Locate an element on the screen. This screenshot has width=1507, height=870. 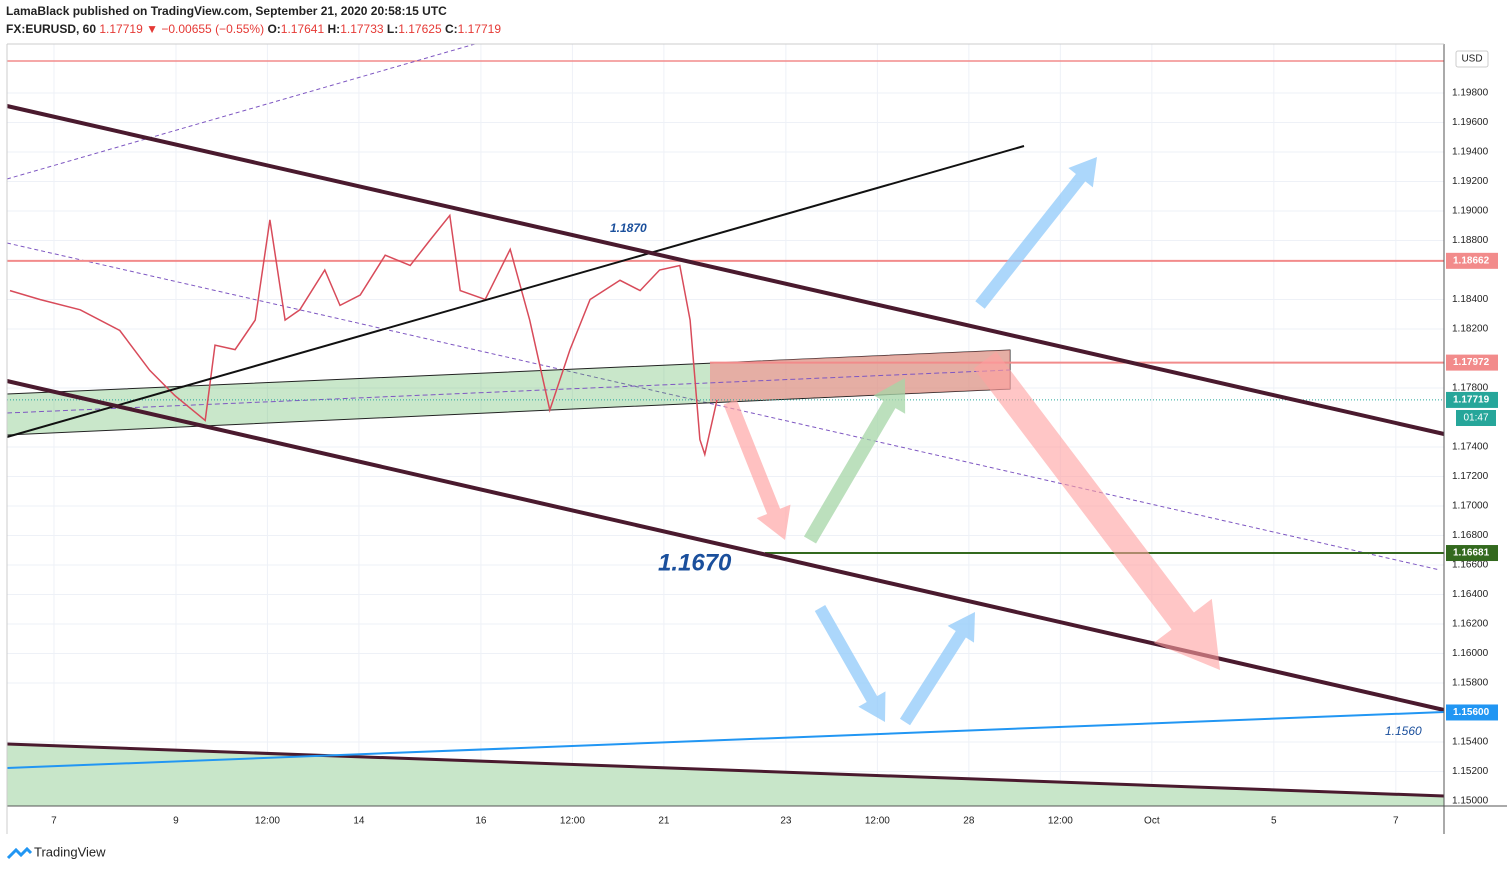
l-label: L: is located at coordinates (392, 29).